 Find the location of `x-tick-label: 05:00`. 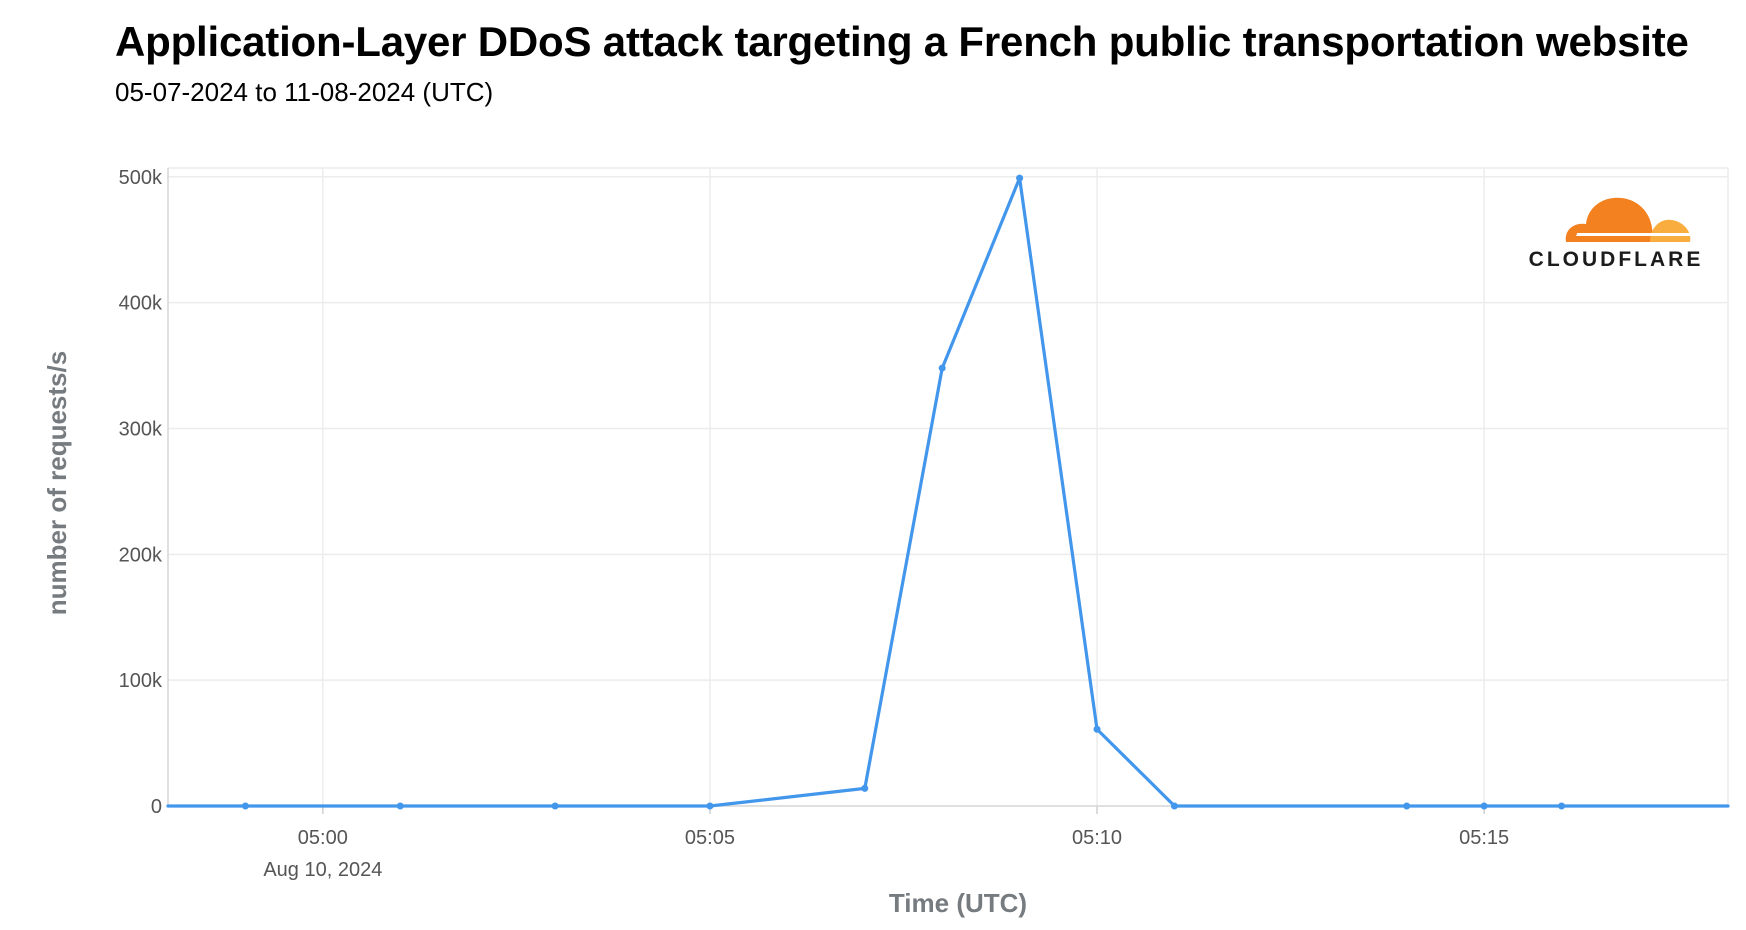

x-tick-label: 05:00 is located at coordinates (323, 838).